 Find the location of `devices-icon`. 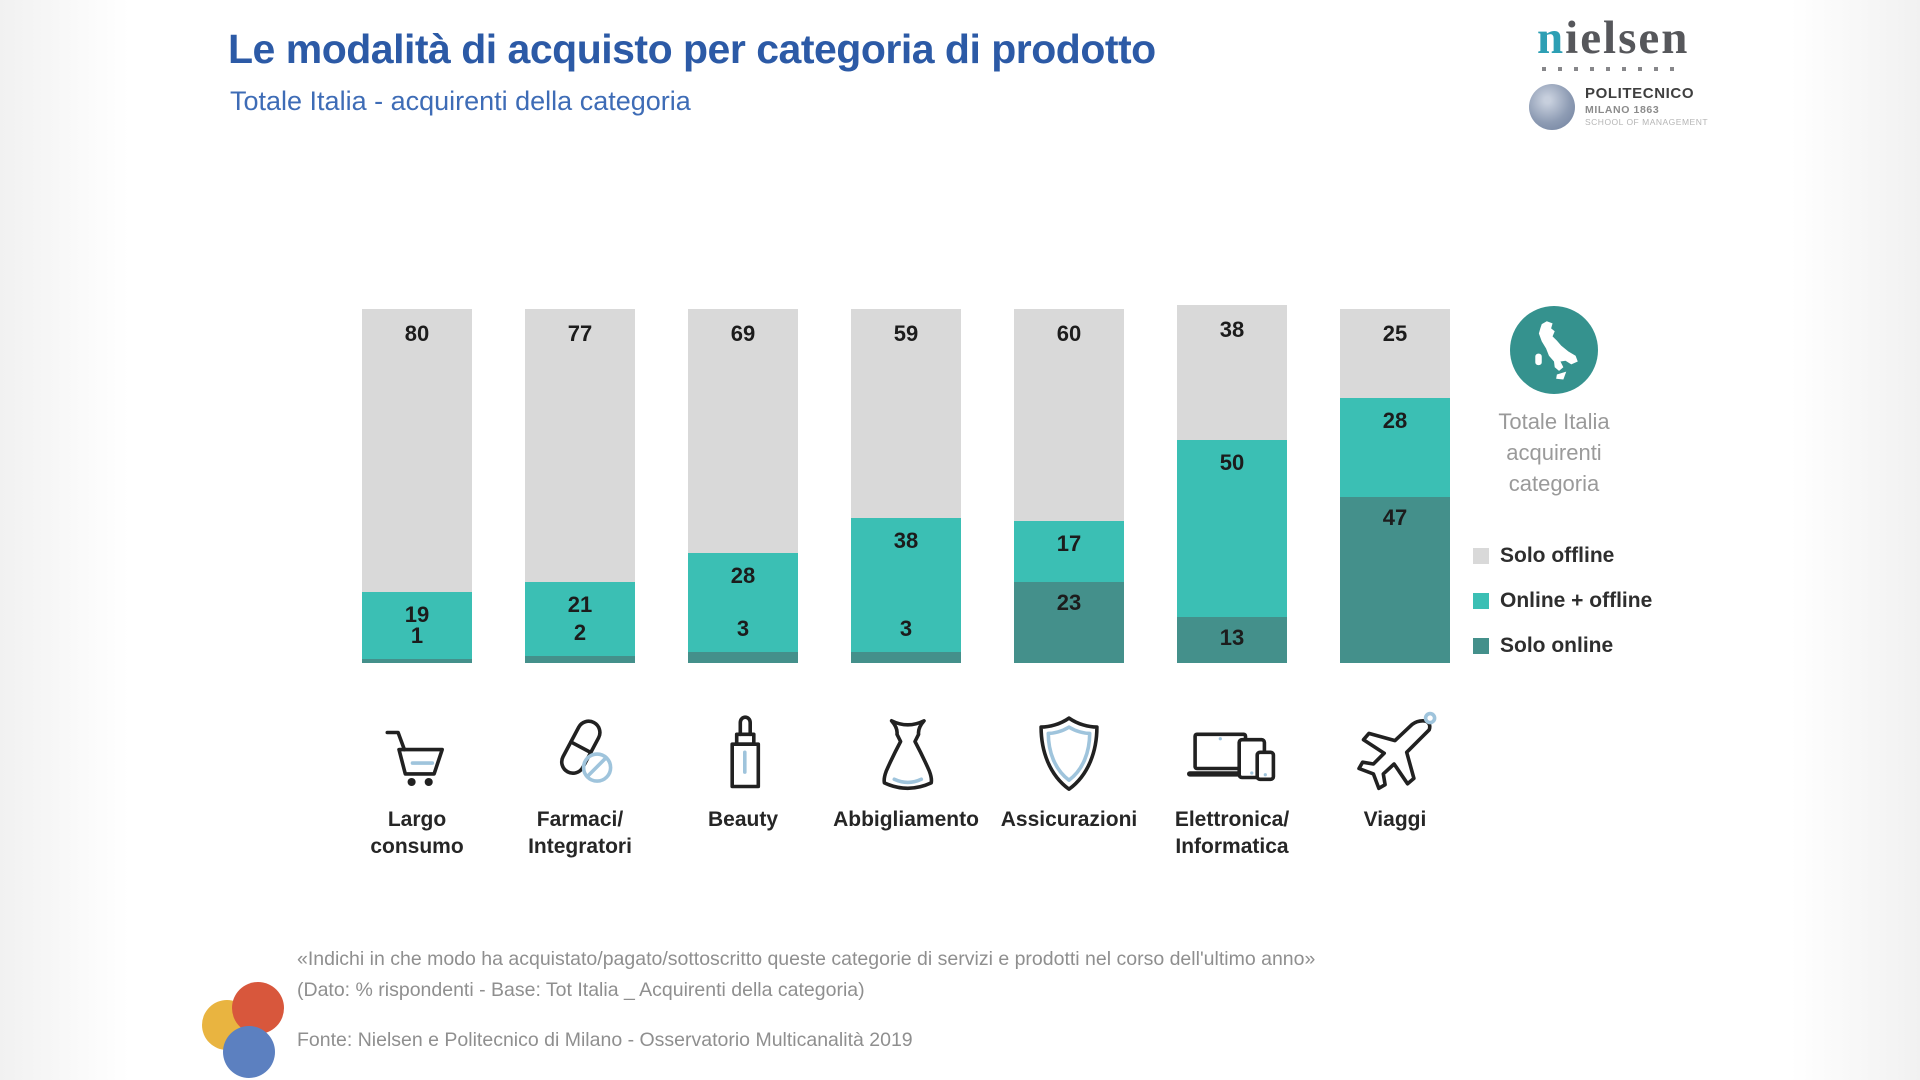

devices-icon is located at coordinates (1232, 755).